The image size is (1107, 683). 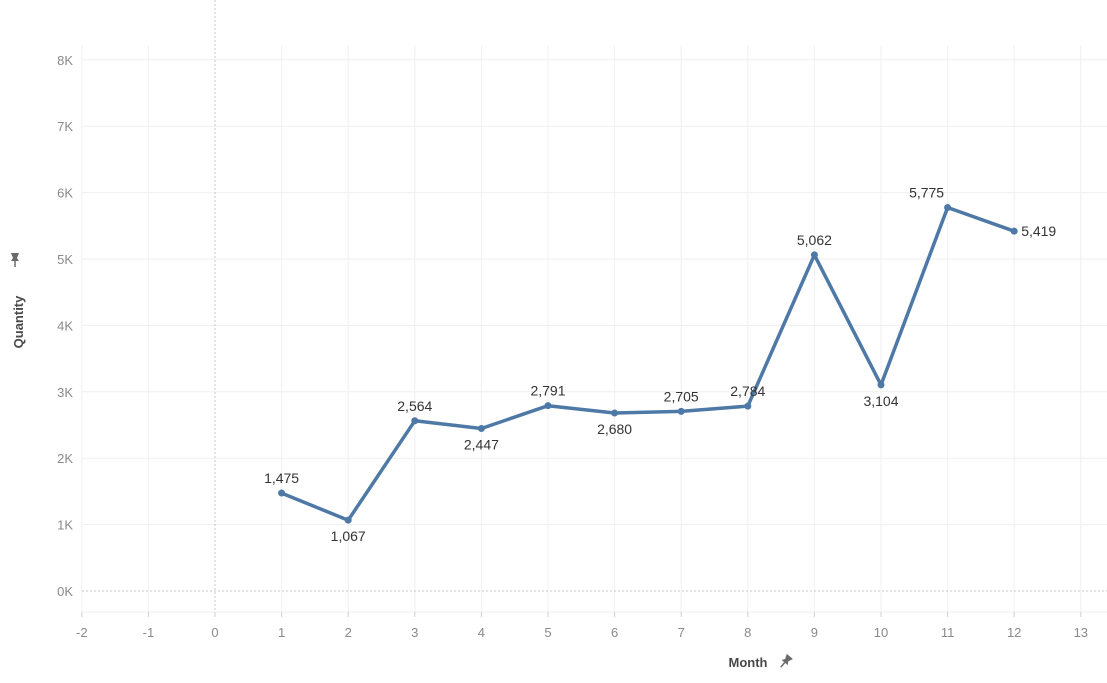 I want to click on x-axis-title-group: Month, so click(x=761, y=661).